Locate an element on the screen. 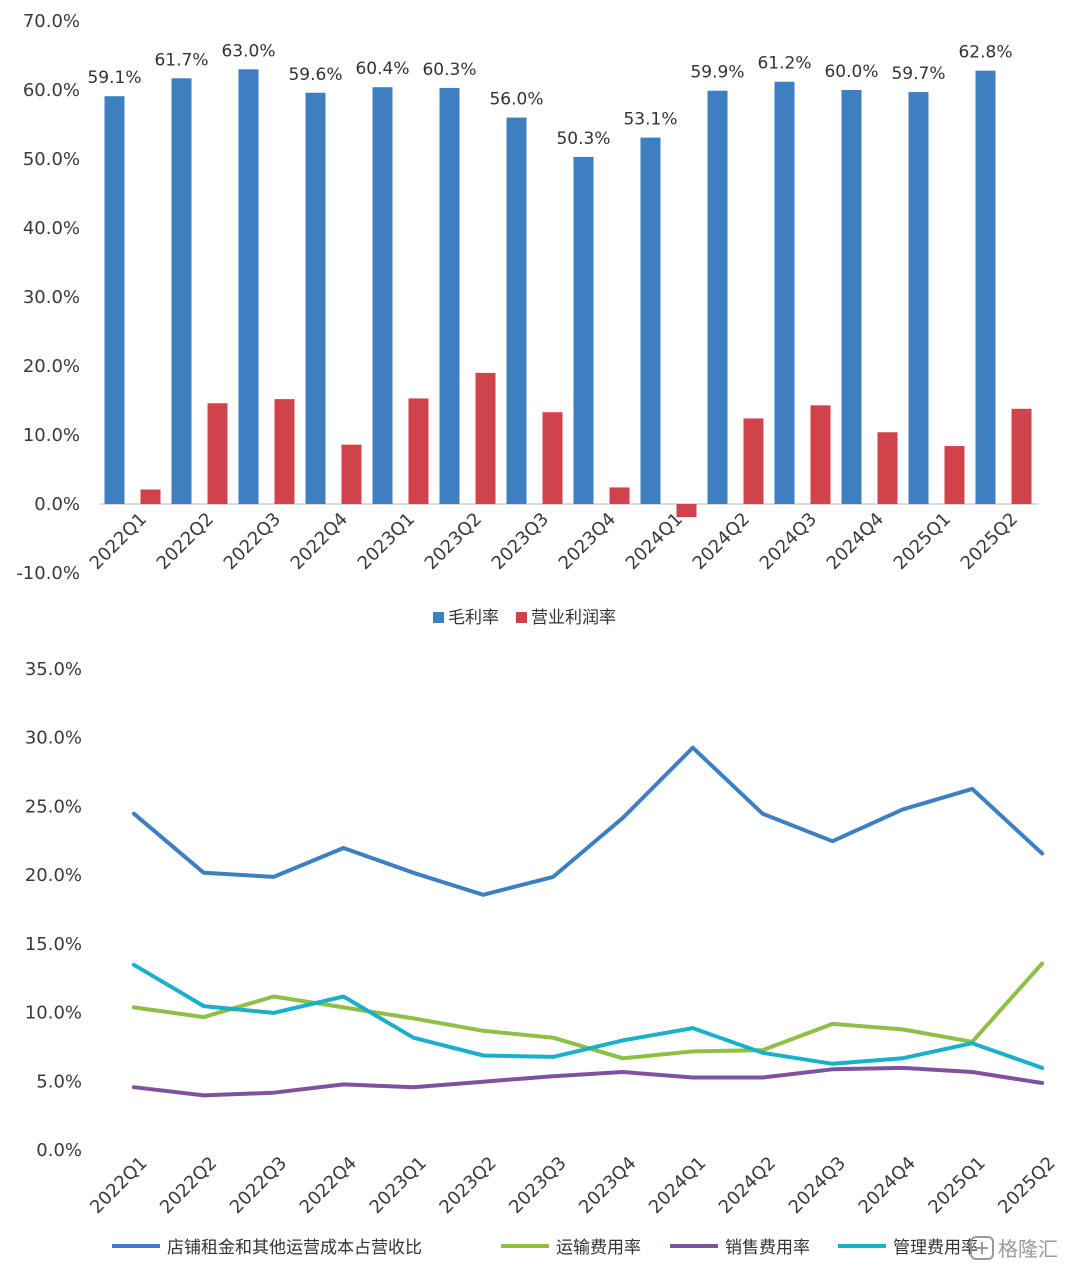 The width and height of the screenshot is (1092, 1270). watermark: 格隆汇 is located at coordinates (1014, 1248).